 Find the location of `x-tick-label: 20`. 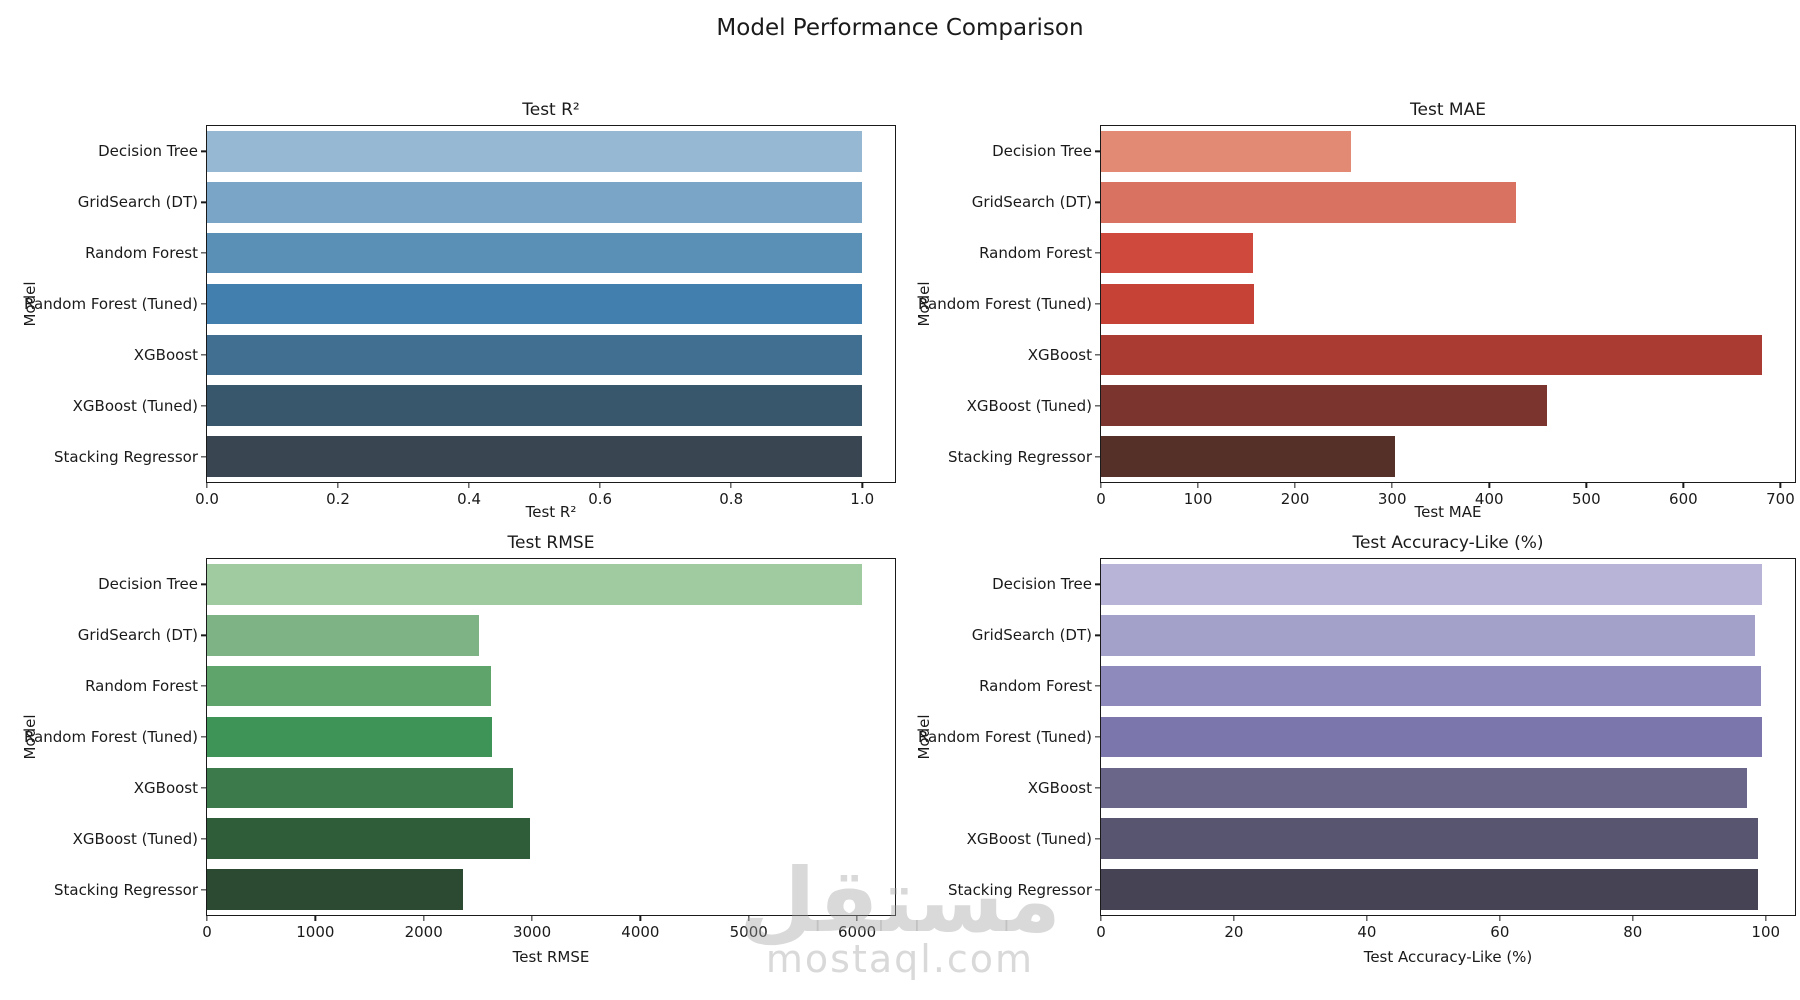

x-tick-label: 20 is located at coordinates (1234, 932).